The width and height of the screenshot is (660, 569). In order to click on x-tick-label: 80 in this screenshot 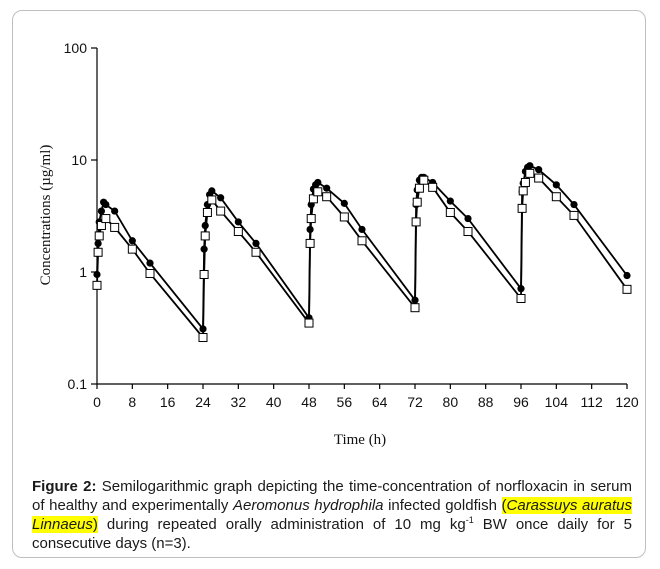, I will do `click(451, 402)`.